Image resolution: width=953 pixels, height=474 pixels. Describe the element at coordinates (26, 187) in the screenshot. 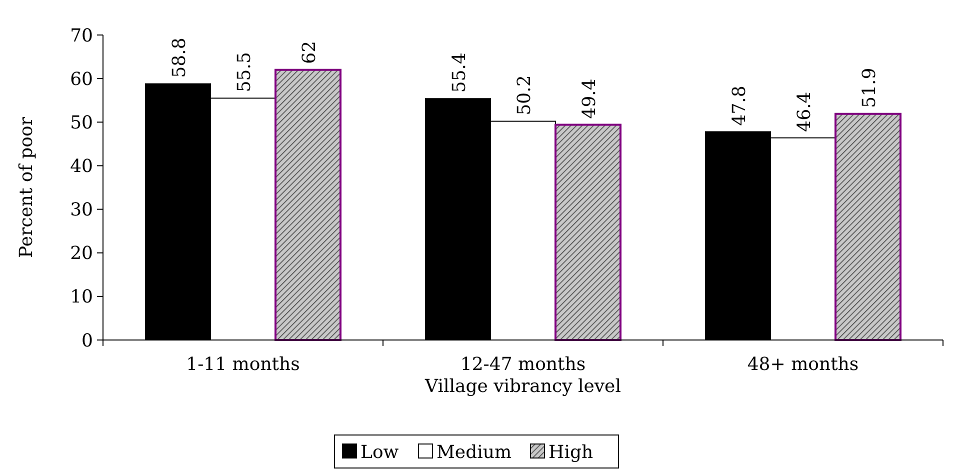

I see `y-axis-title: Percent of poor` at that location.